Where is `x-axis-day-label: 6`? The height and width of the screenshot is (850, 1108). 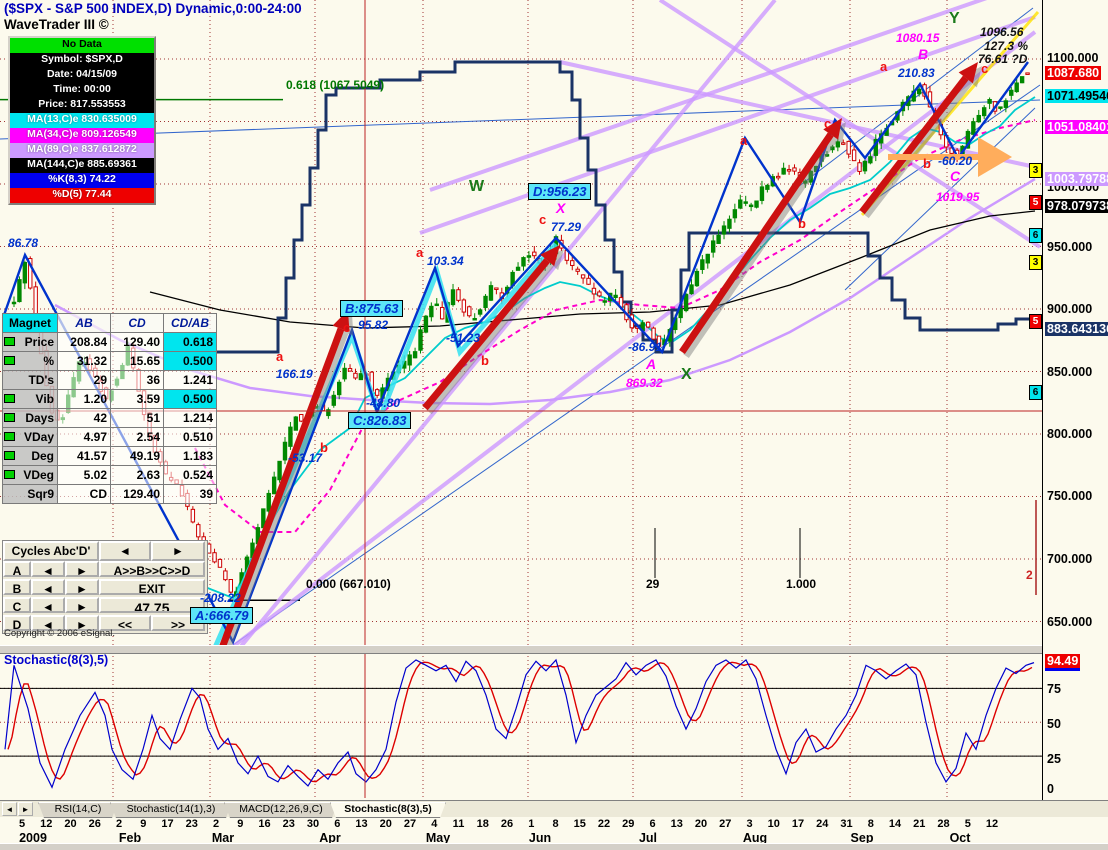
x-axis-day-label: 6 is located at coordinates (337, 824).